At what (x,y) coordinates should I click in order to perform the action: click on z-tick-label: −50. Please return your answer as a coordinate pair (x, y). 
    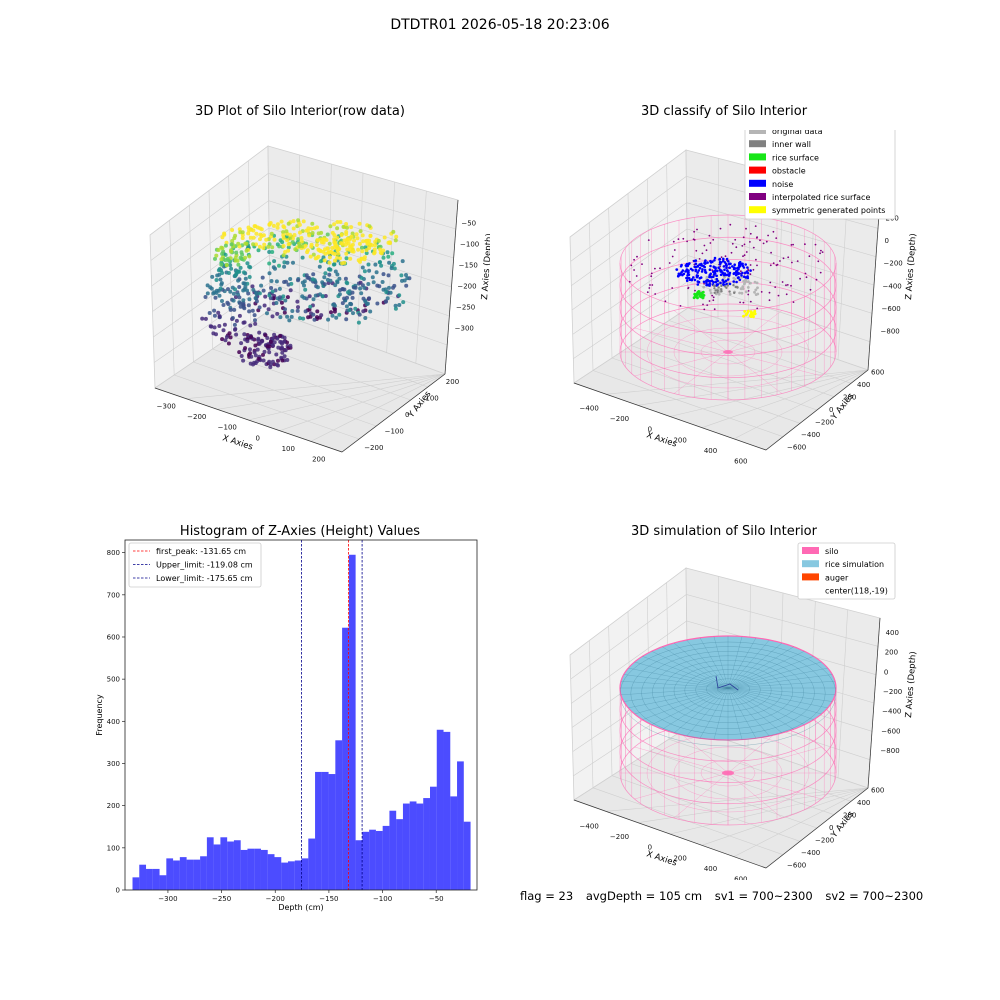
    Looking at the image, I should click on (468, 224).